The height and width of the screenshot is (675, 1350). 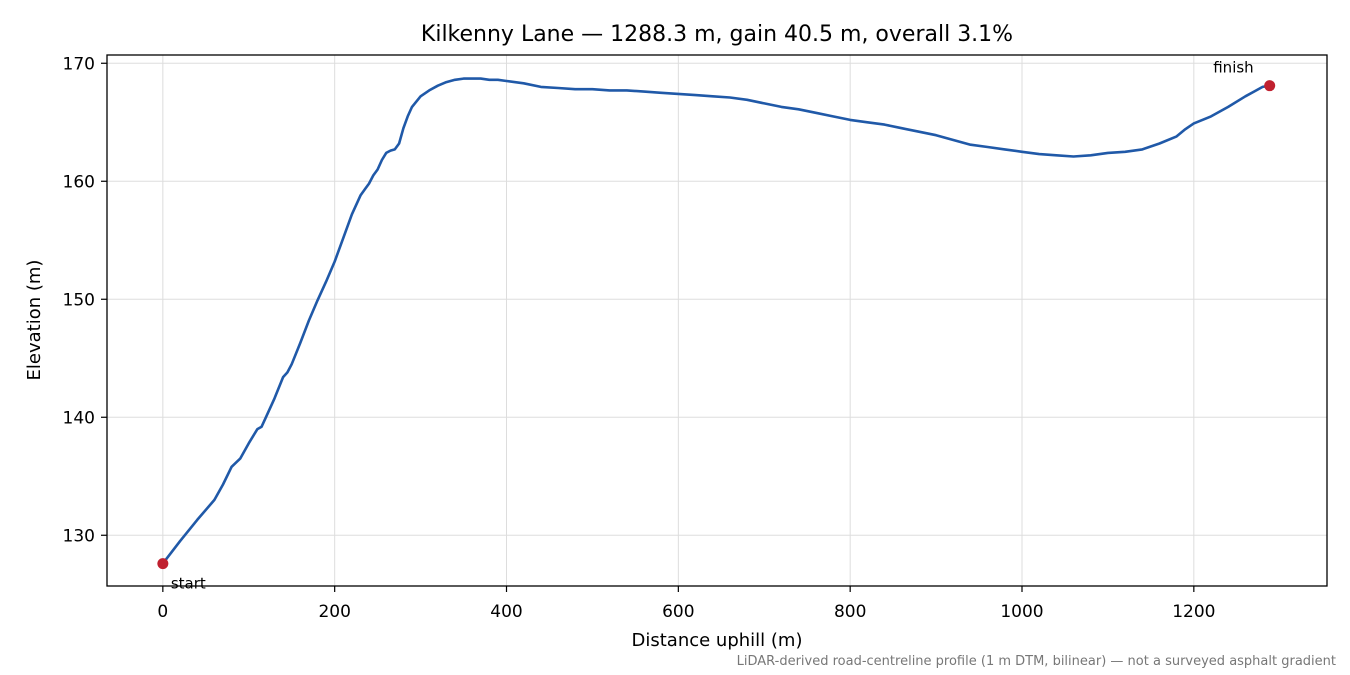 What do you see at coordinates (850, 612) in the screenshot?
I see `x-tick-label: 800` at bounding box center [850, 612].